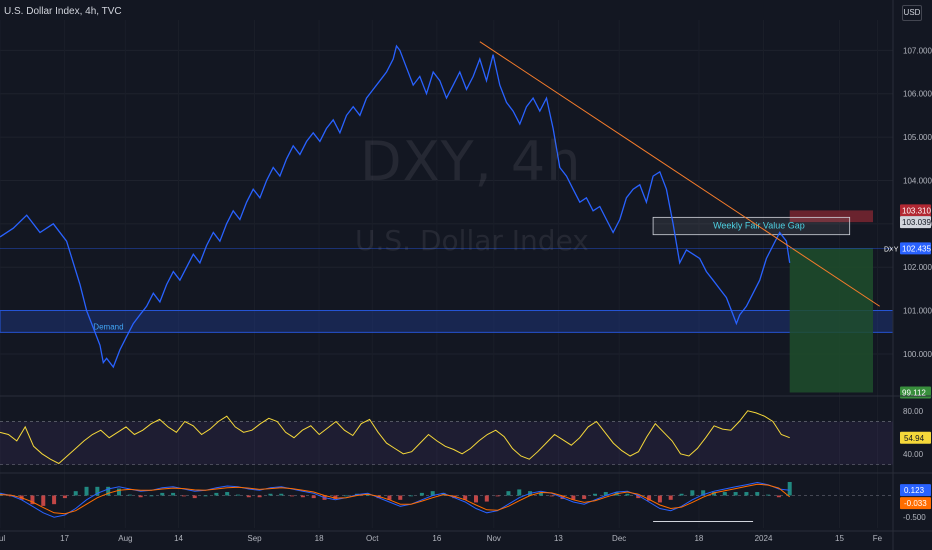  What do you see at coordinates (915, 490) in the screenshot?
I see `macd-value-bg` at bounding box center [915, 490].